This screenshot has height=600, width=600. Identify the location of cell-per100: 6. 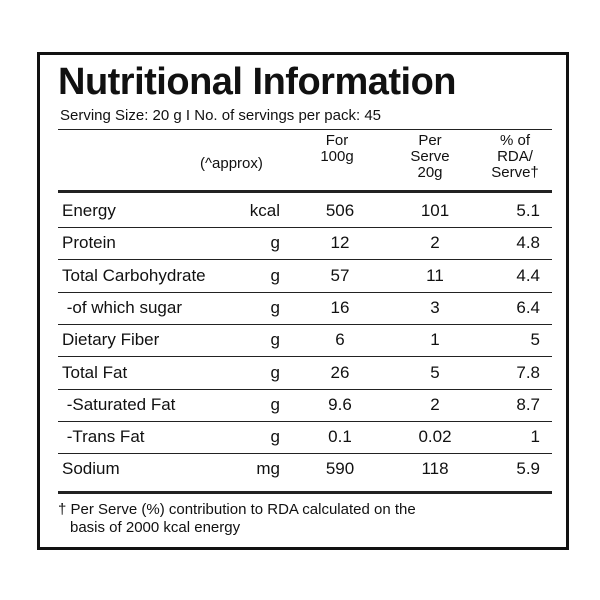
(340, 340).